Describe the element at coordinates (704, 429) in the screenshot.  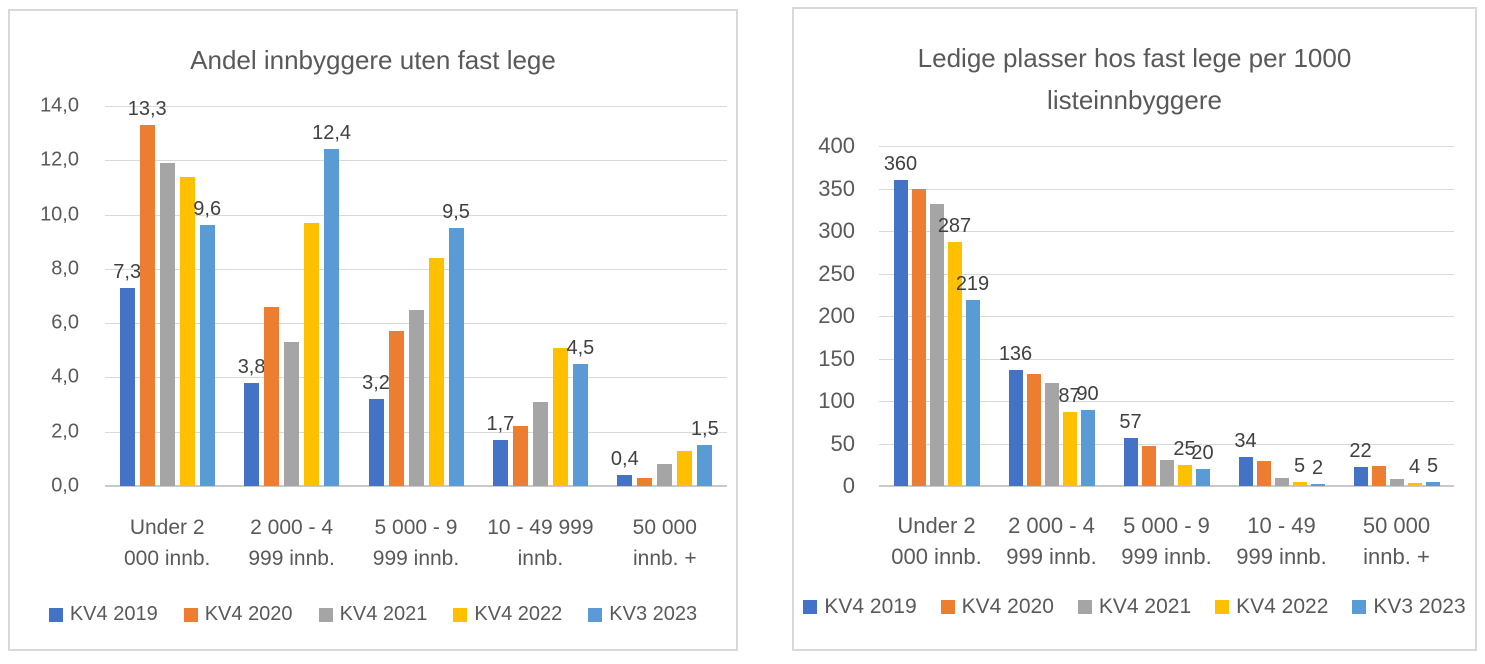
I see `data-label: 1,5` at that location.